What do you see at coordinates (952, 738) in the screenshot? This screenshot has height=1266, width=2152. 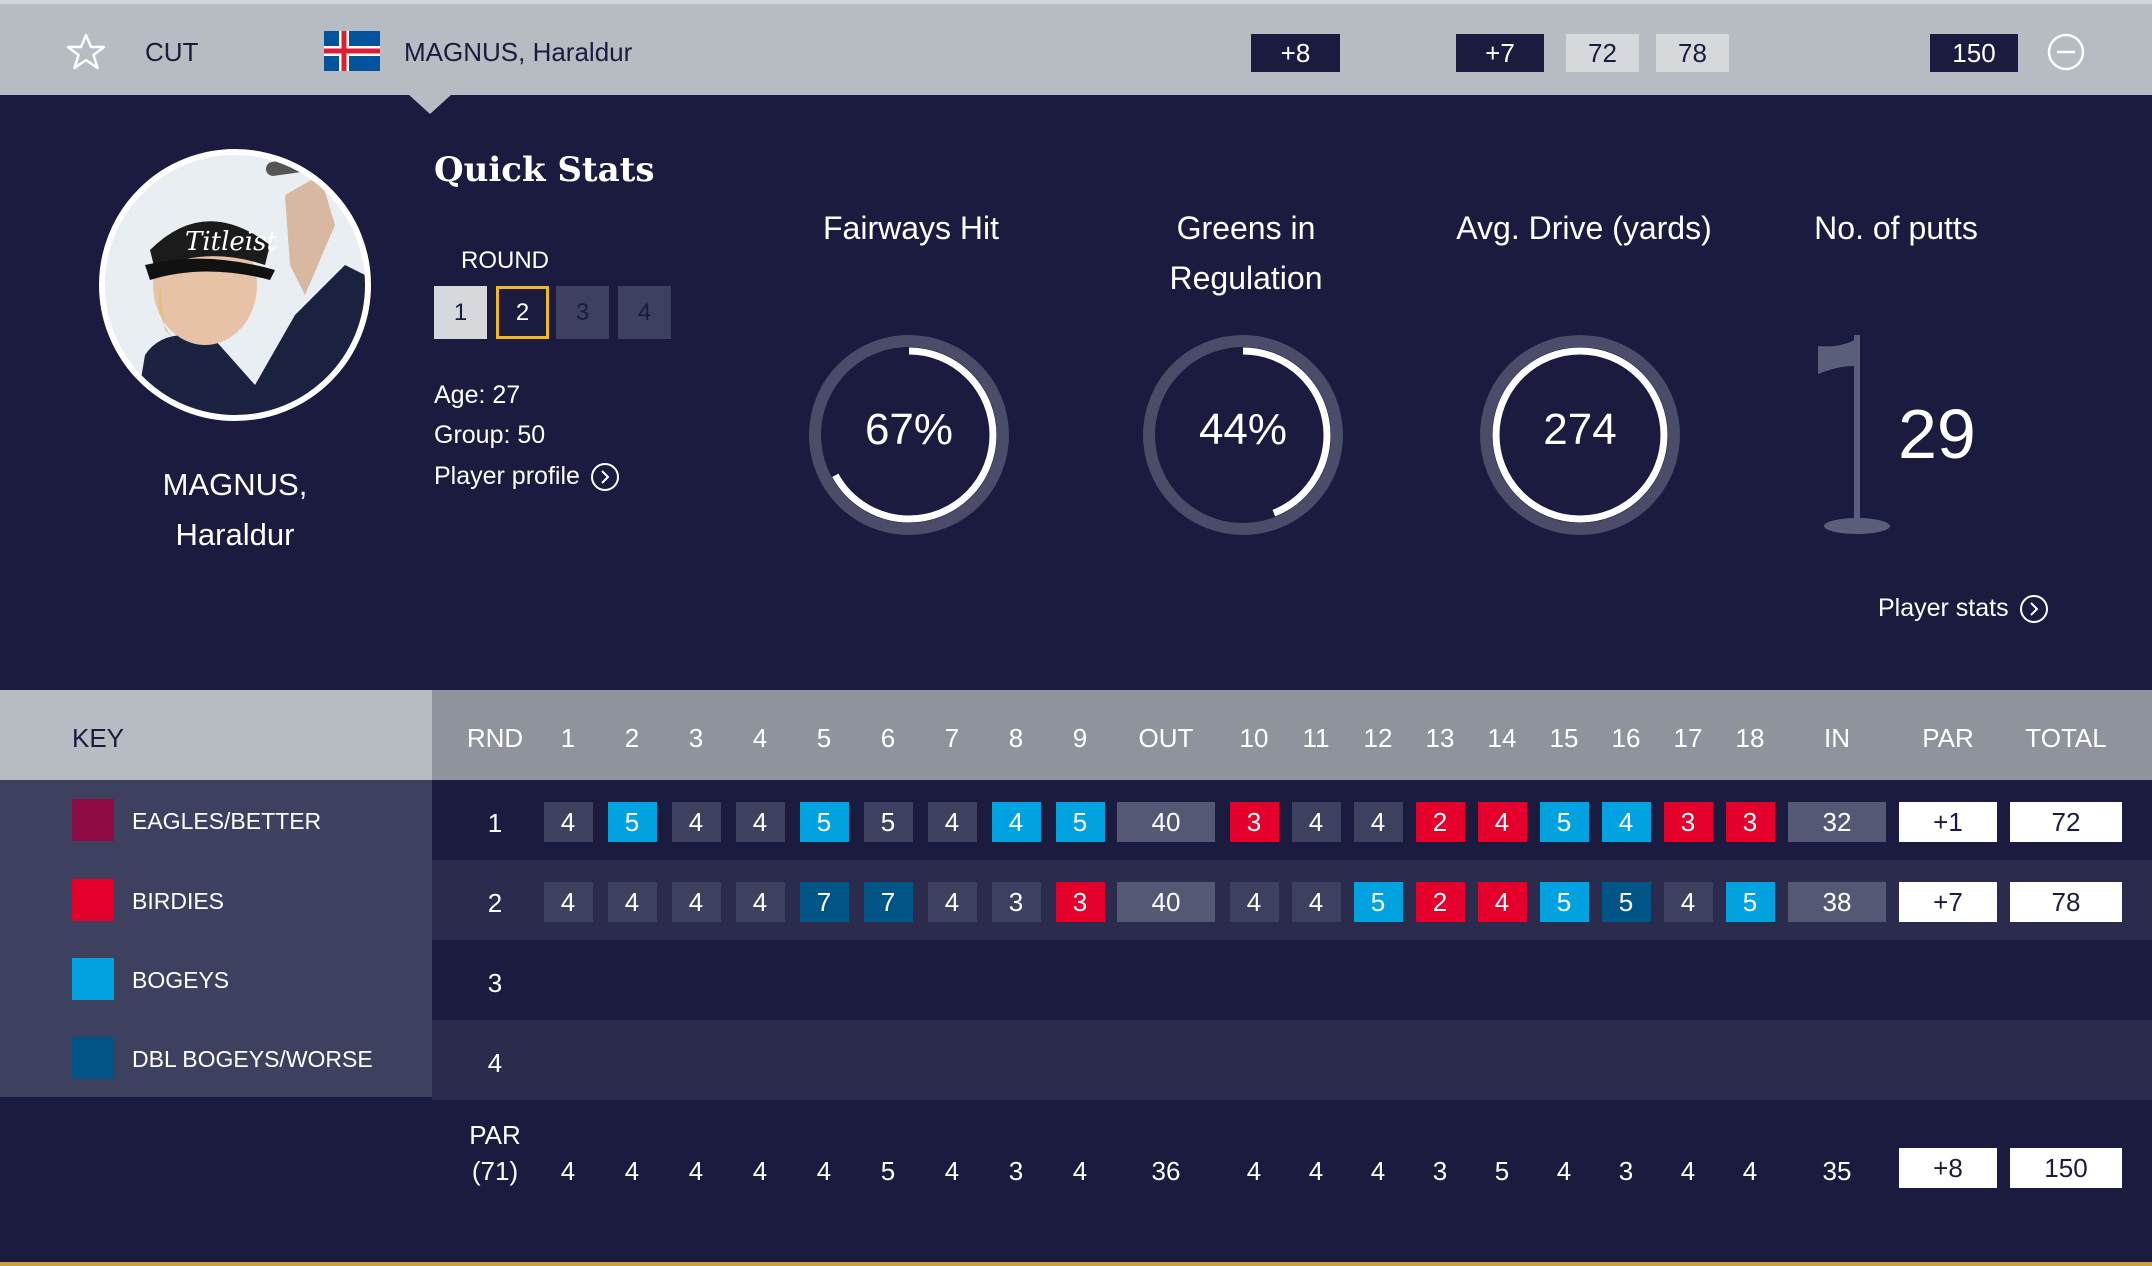 I see `header-7: 7` at bounding box center [952, 738].